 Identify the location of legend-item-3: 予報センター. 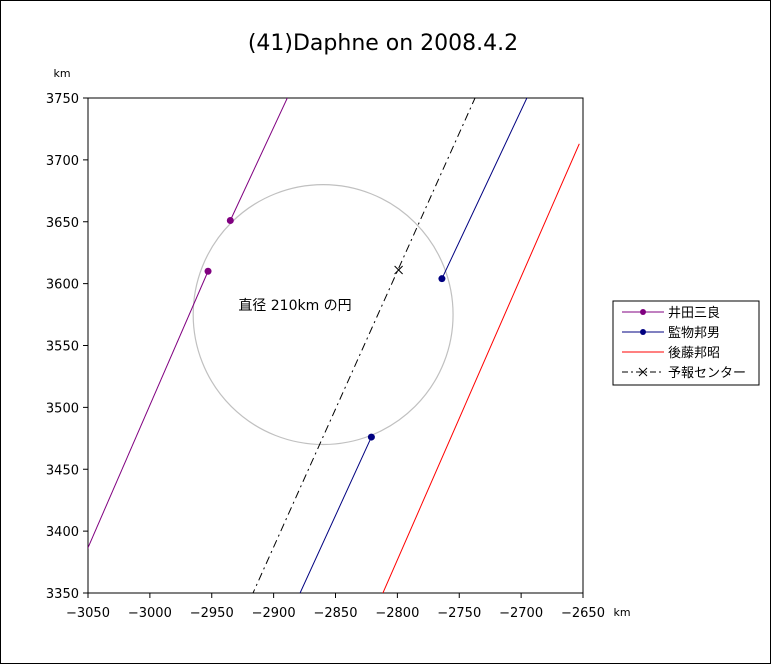
(684, 373).